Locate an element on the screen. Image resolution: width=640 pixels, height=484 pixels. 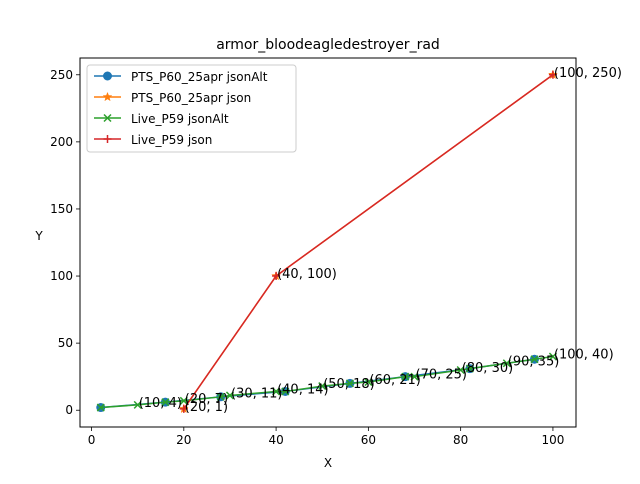
y-tick-label: 200 is located at coordinates (61, 142).